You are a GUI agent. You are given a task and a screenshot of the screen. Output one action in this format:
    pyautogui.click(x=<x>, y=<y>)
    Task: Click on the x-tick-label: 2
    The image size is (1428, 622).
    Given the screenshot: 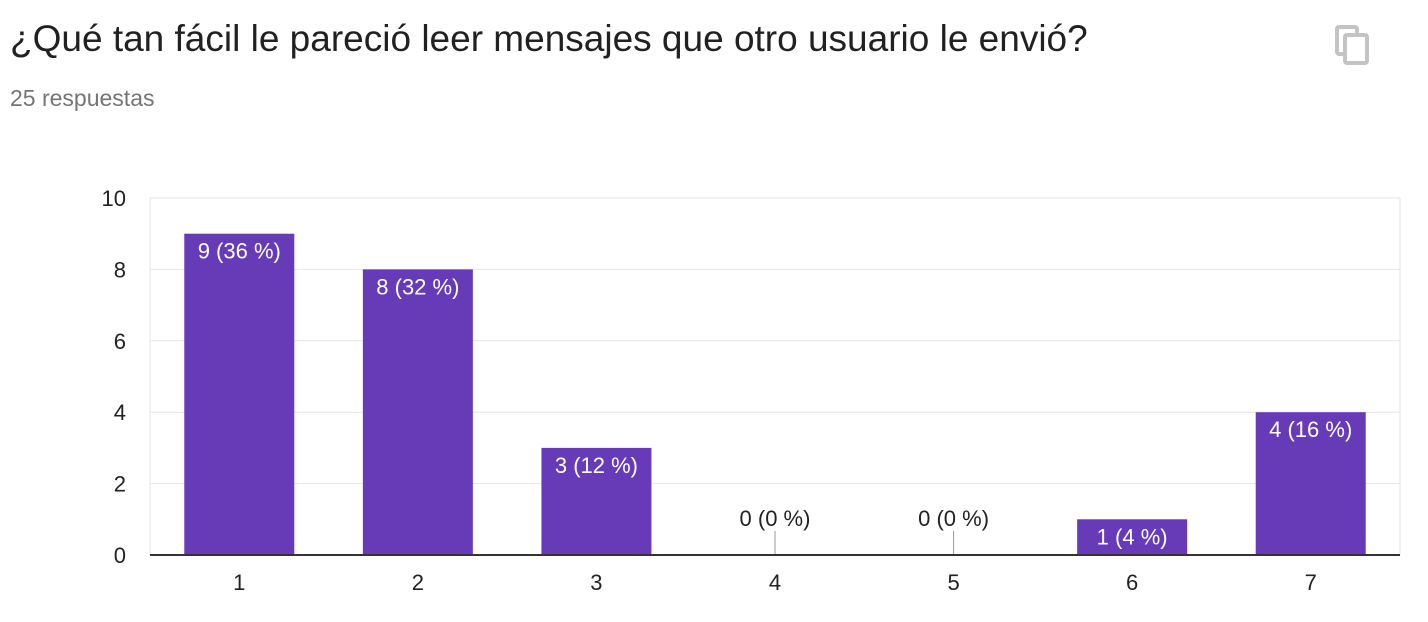 What is the action you would take?
    pyautogui.click(x=418, y=582)
    